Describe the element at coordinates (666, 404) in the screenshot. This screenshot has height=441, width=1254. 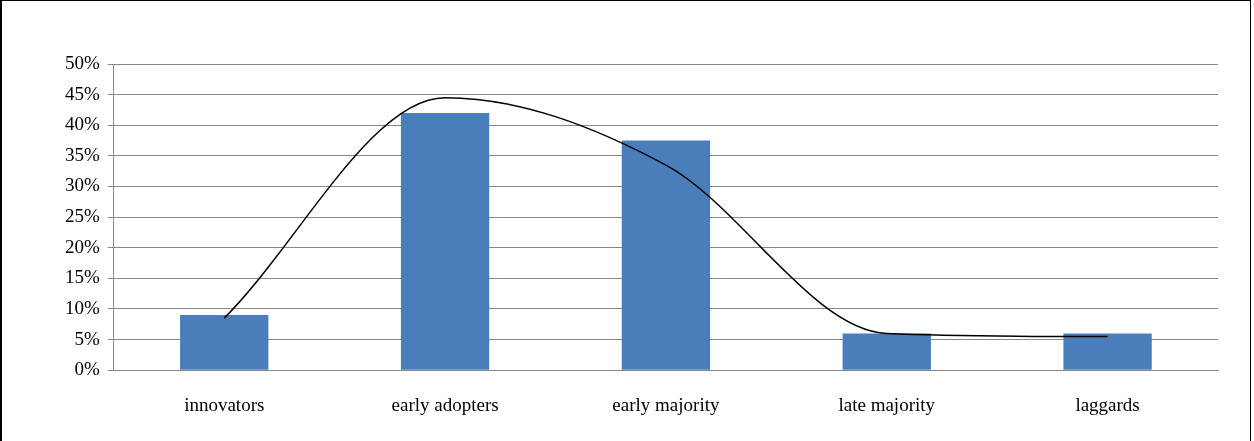
I see `x-tick-label: early majority` at that location.